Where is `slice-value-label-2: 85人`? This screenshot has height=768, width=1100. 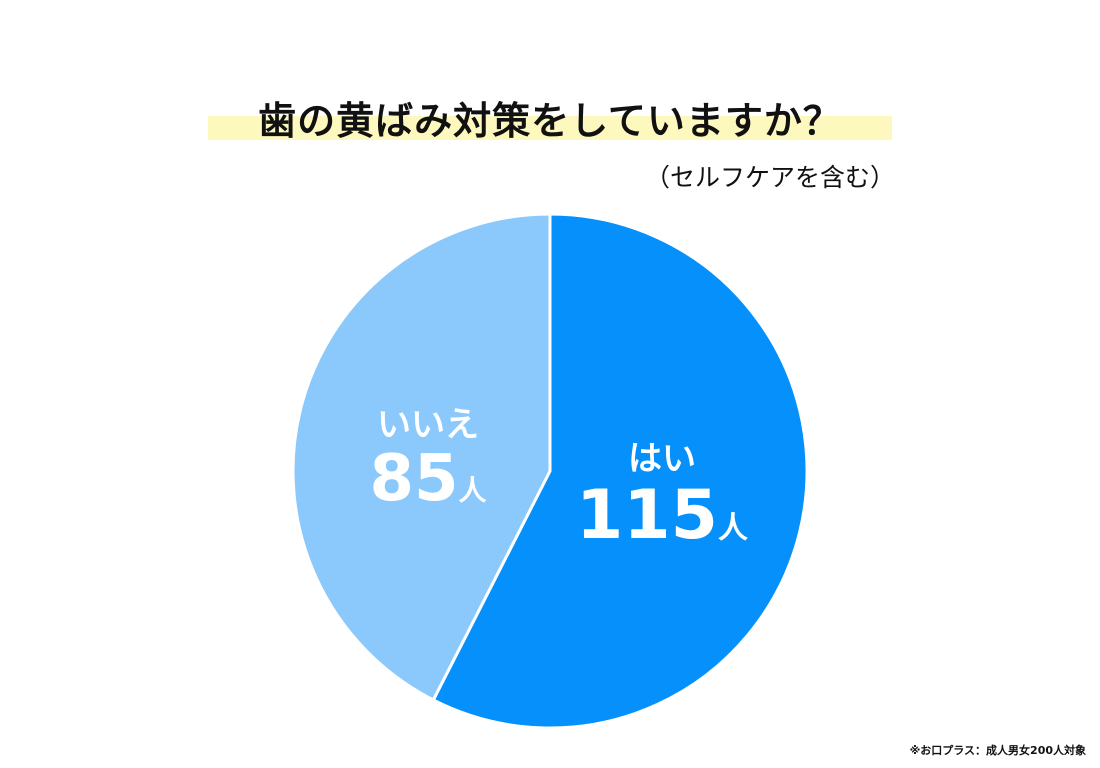
slice-value-label-2: 85人 is located at coordinates (427, 479).